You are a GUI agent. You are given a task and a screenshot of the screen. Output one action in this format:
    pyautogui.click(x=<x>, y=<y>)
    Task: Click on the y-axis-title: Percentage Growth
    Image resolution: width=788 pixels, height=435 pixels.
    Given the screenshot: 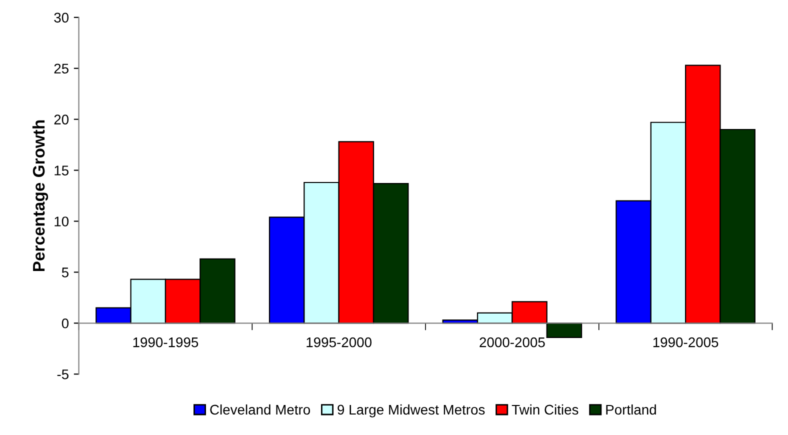 What is the action you would take?
    pyautogui.click(x=40, y=196)
    